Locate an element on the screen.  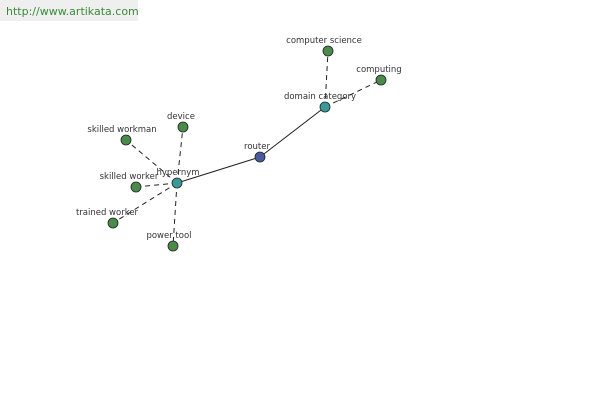
node-label: device is located at coordinates (181, 117).